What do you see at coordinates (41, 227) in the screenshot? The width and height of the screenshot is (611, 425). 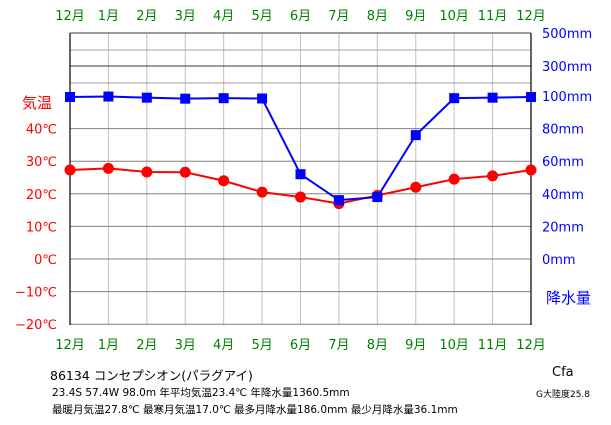 I see `temperature-tick-label: 10℃` at bounding box center [41, 227].